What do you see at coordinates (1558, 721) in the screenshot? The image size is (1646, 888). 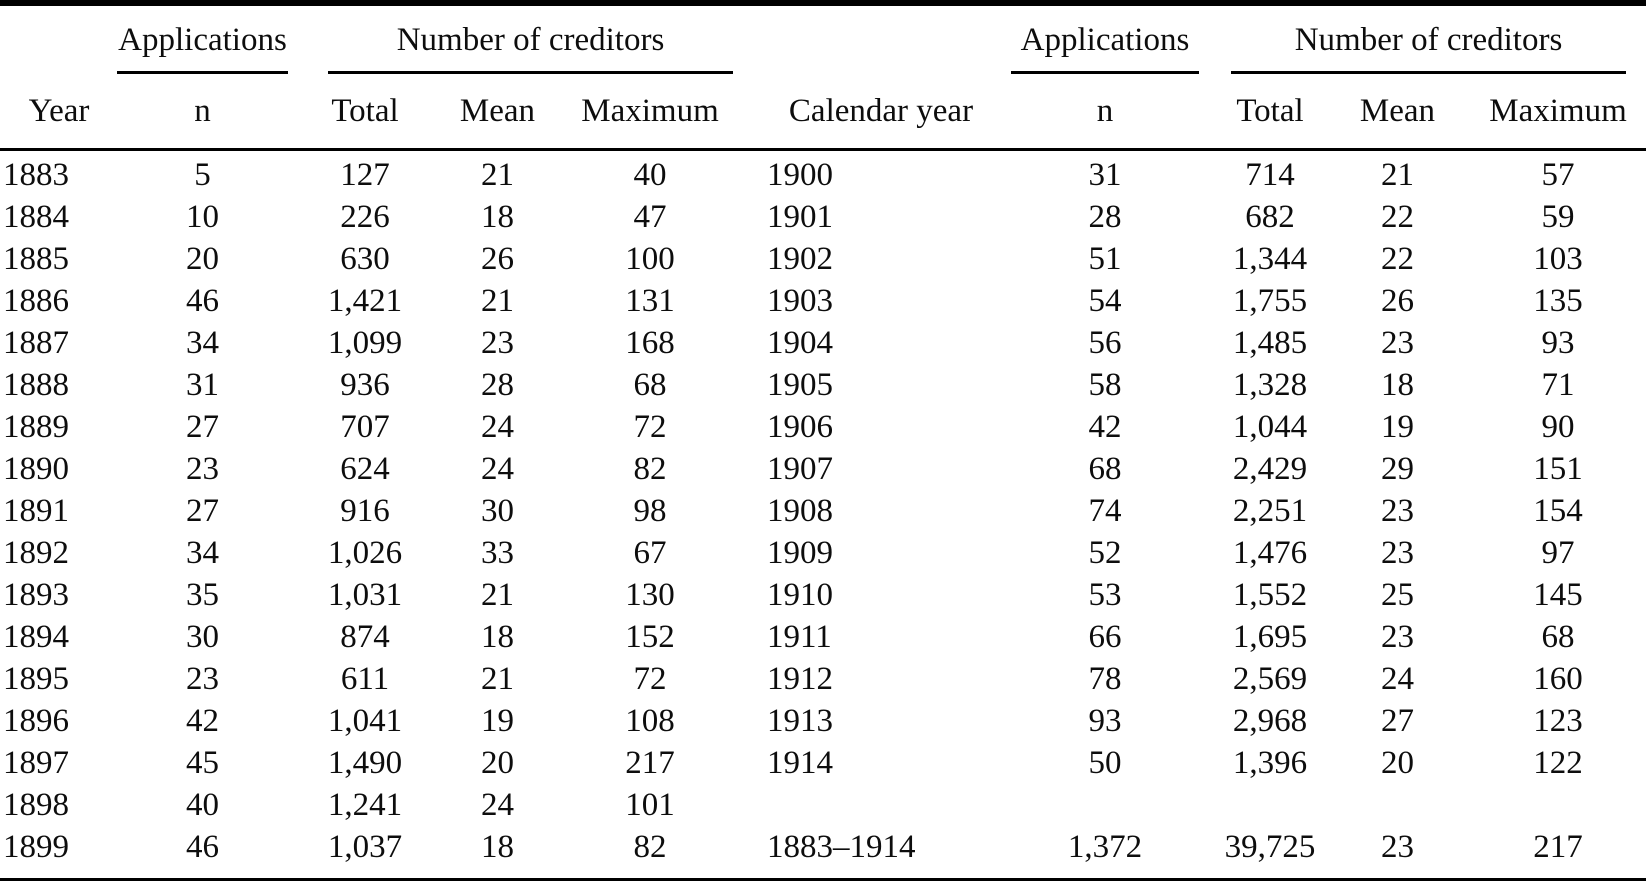 I see `value-cell: 123` at bounding box center [1558, 721].